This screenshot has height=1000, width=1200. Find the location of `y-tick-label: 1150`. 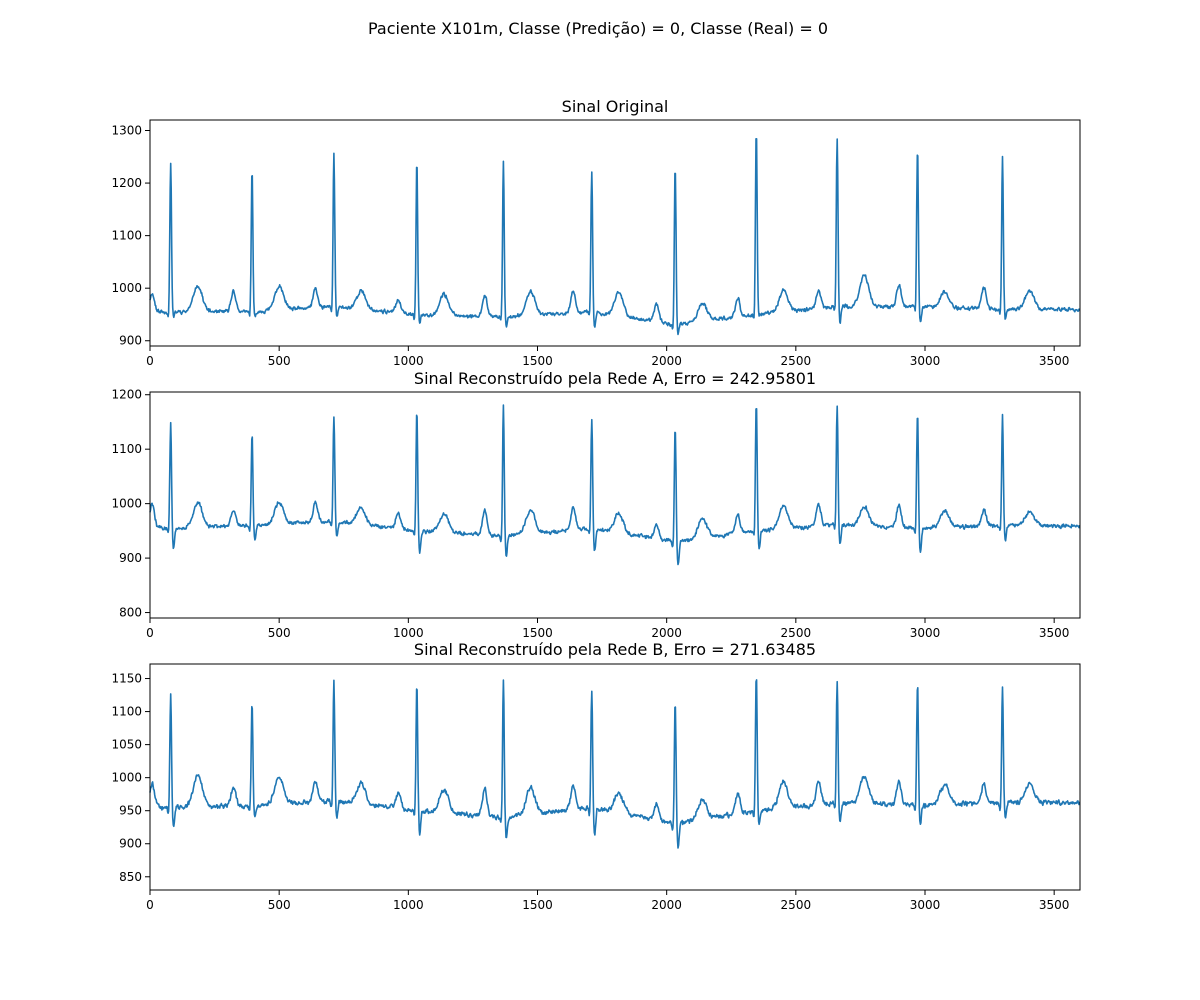

y-tick-label: 1150 is located at coordinates (126, 679).